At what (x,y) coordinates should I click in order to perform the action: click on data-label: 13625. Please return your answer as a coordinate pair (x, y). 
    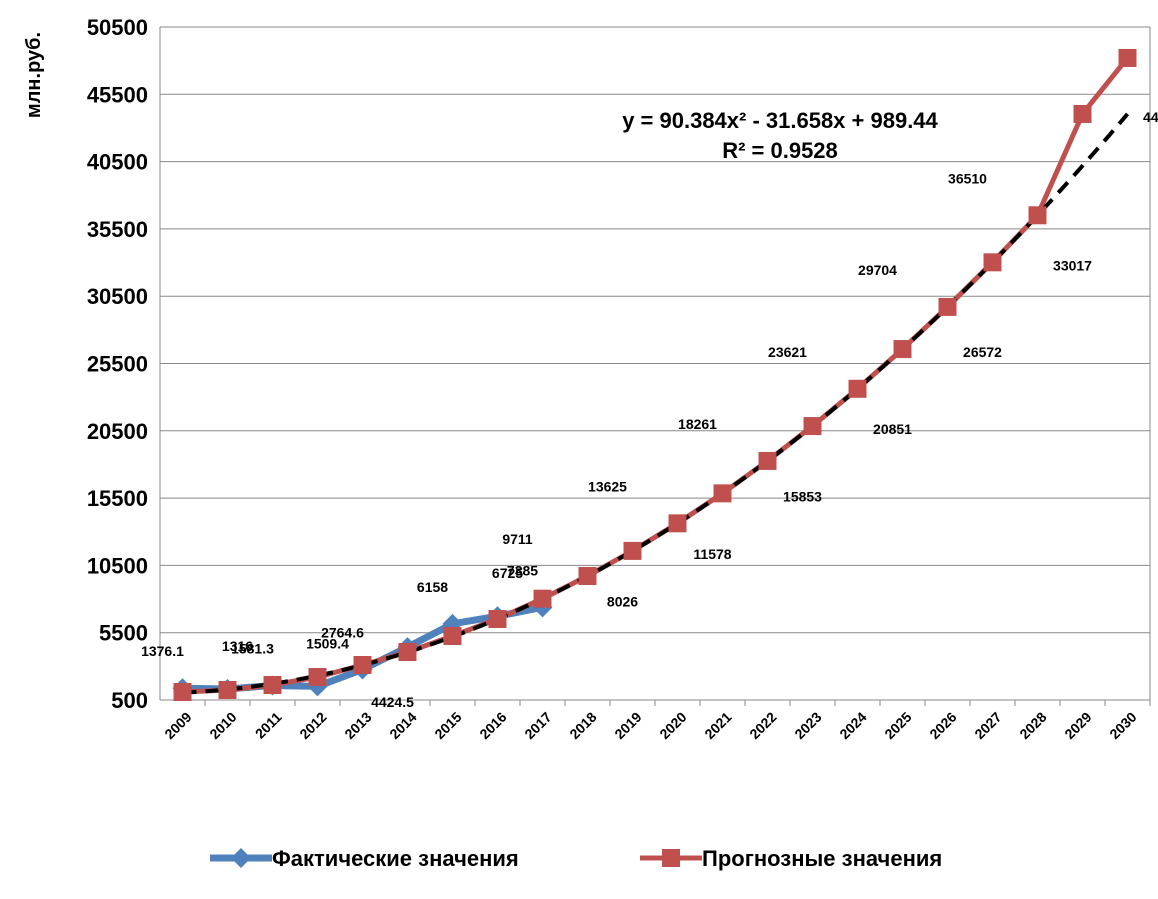
    Looking at the image, I should click on (607, 486).